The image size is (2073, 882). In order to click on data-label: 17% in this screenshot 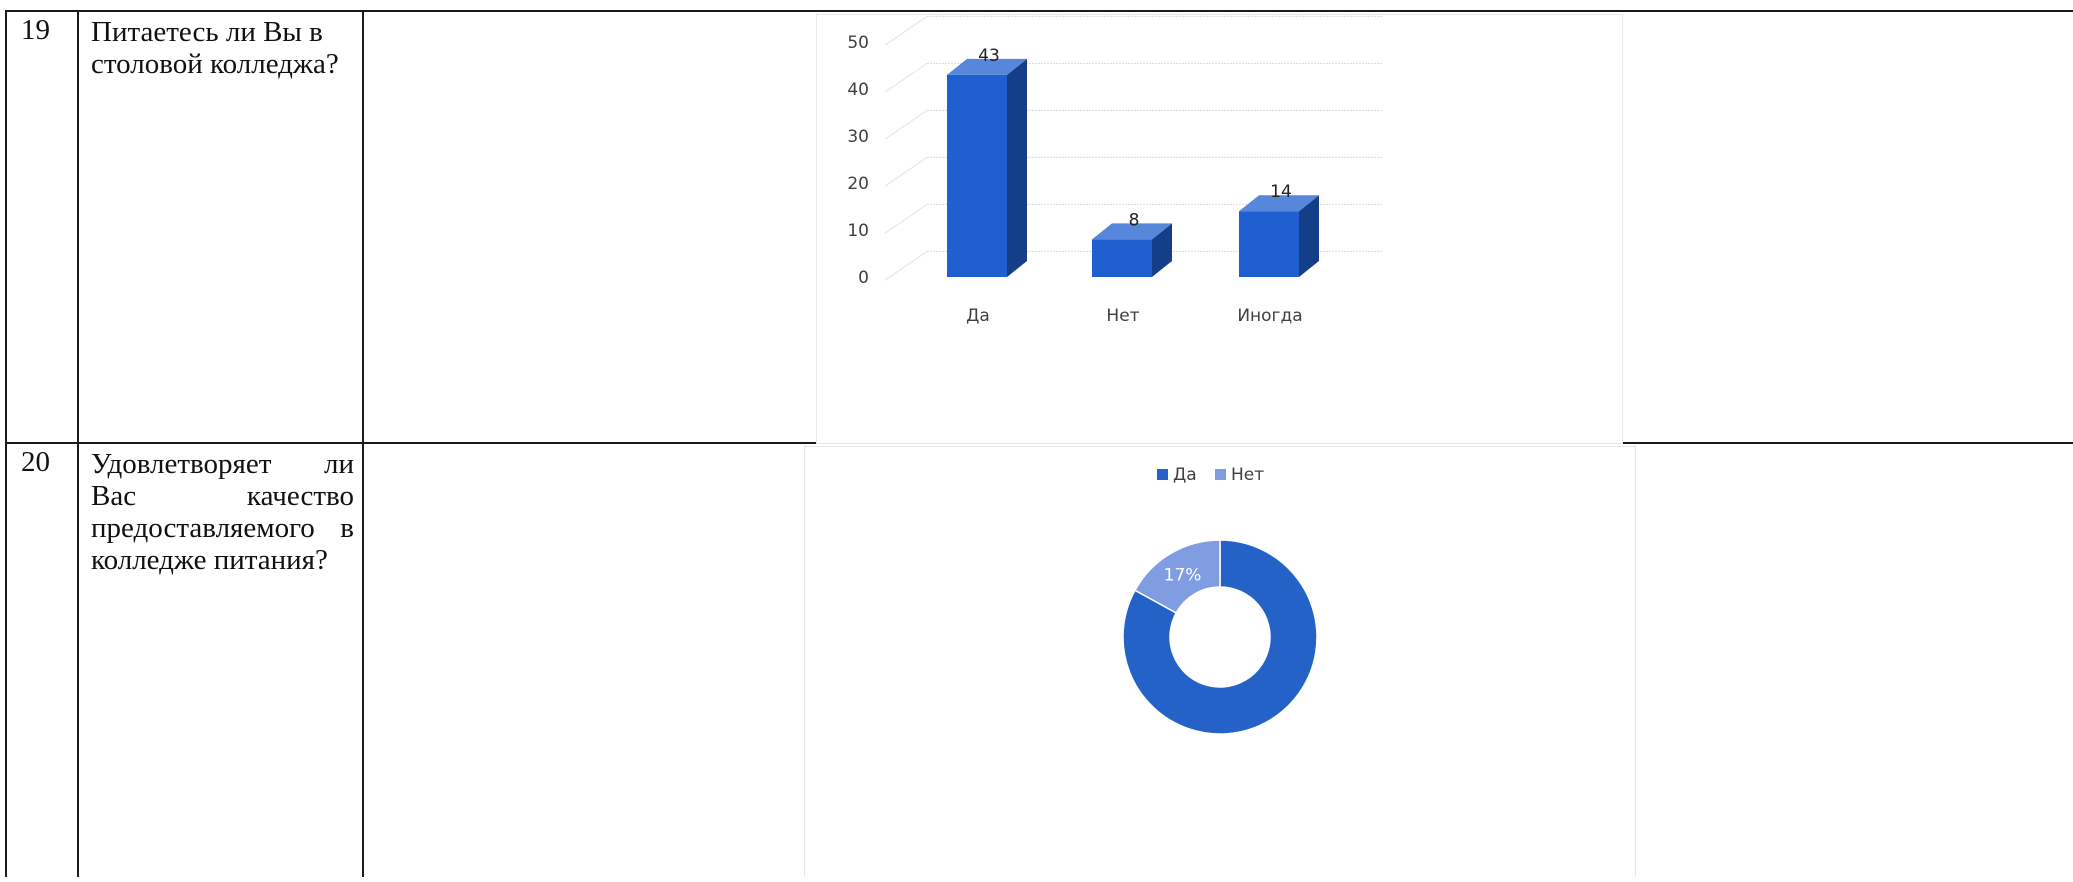, I will do `click(1183, 576)`.